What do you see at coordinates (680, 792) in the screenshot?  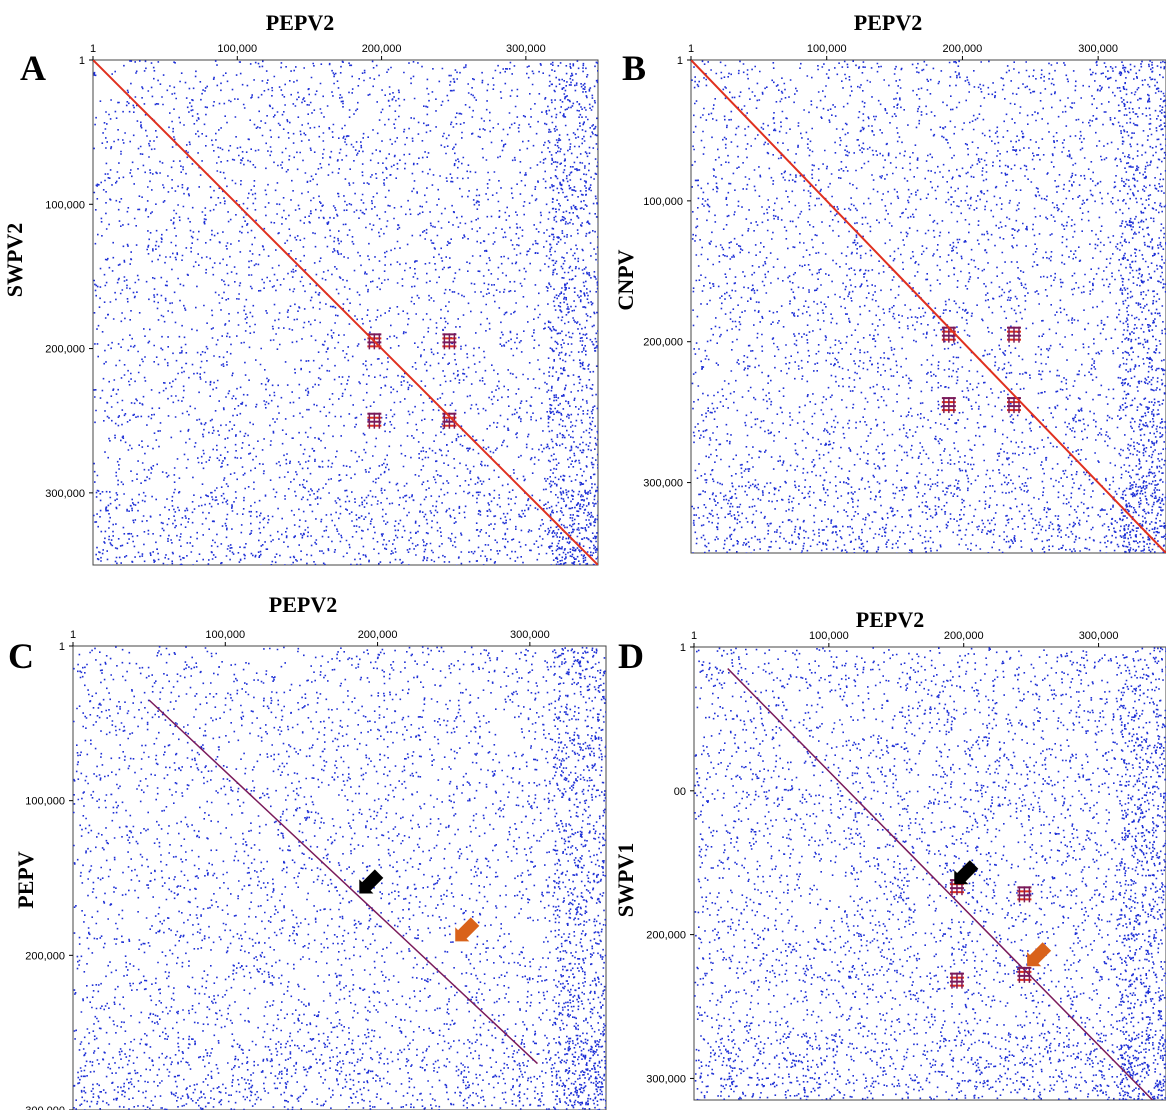 I see `y-tick-label: 00` at bounding box center [680, 792].